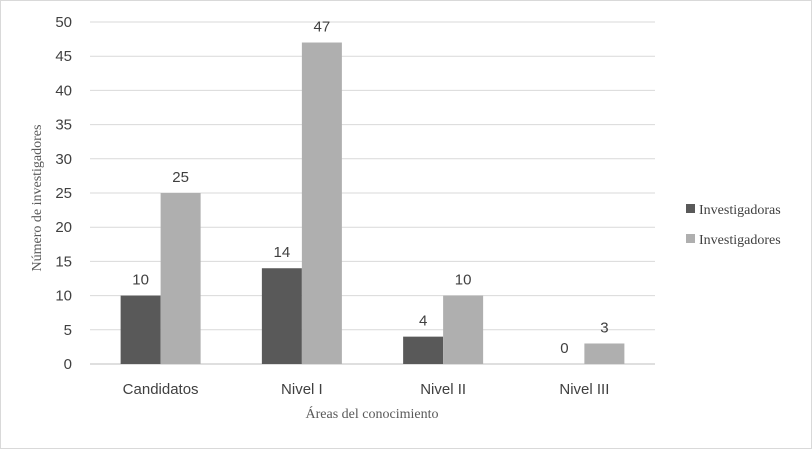 The image size is (812, 449). Describe the element at coordinates (63, 22) in the screenshot. I see `y-tick-label: 50` at that location.